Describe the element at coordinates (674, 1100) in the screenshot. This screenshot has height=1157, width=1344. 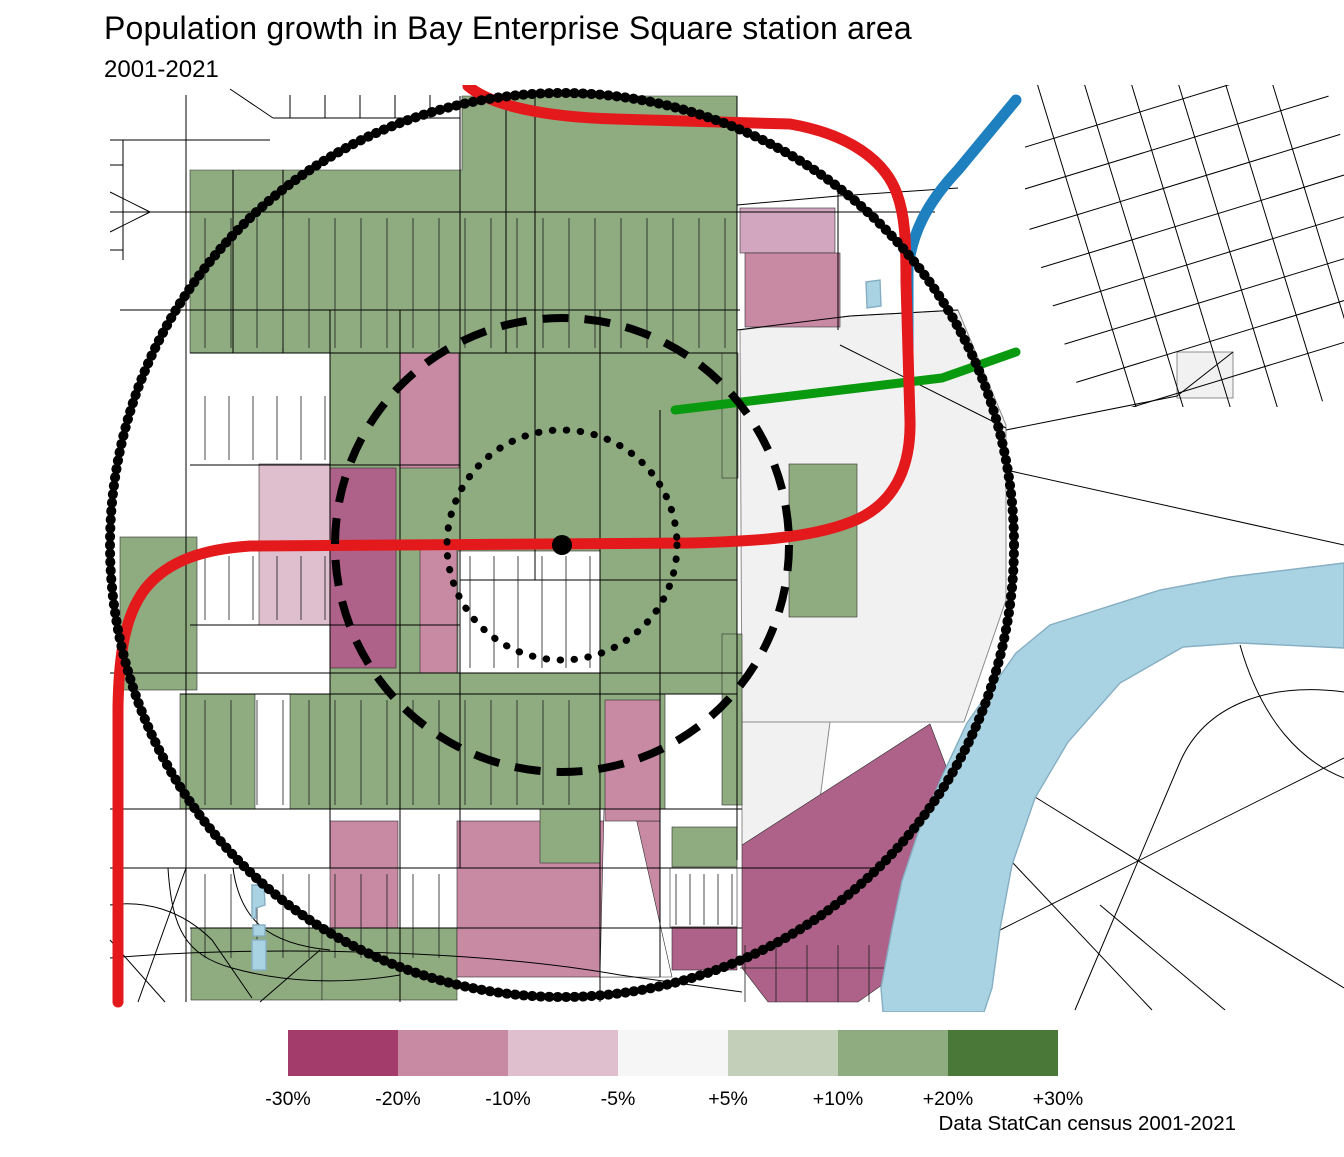
I see `legend-labels: -30% -20% -10% -5% +5% +10% +20% +30%` at that location.